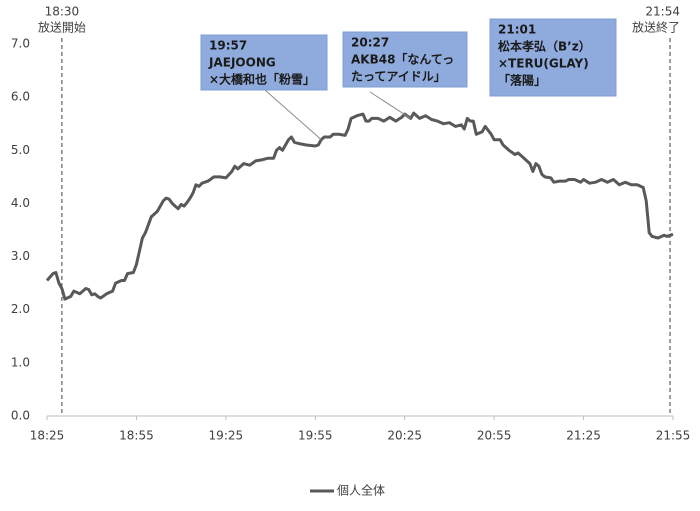 The height and width of the screenshot is (511, 700). I want to click on callout-text: 「落陽」, so click(522, 80).